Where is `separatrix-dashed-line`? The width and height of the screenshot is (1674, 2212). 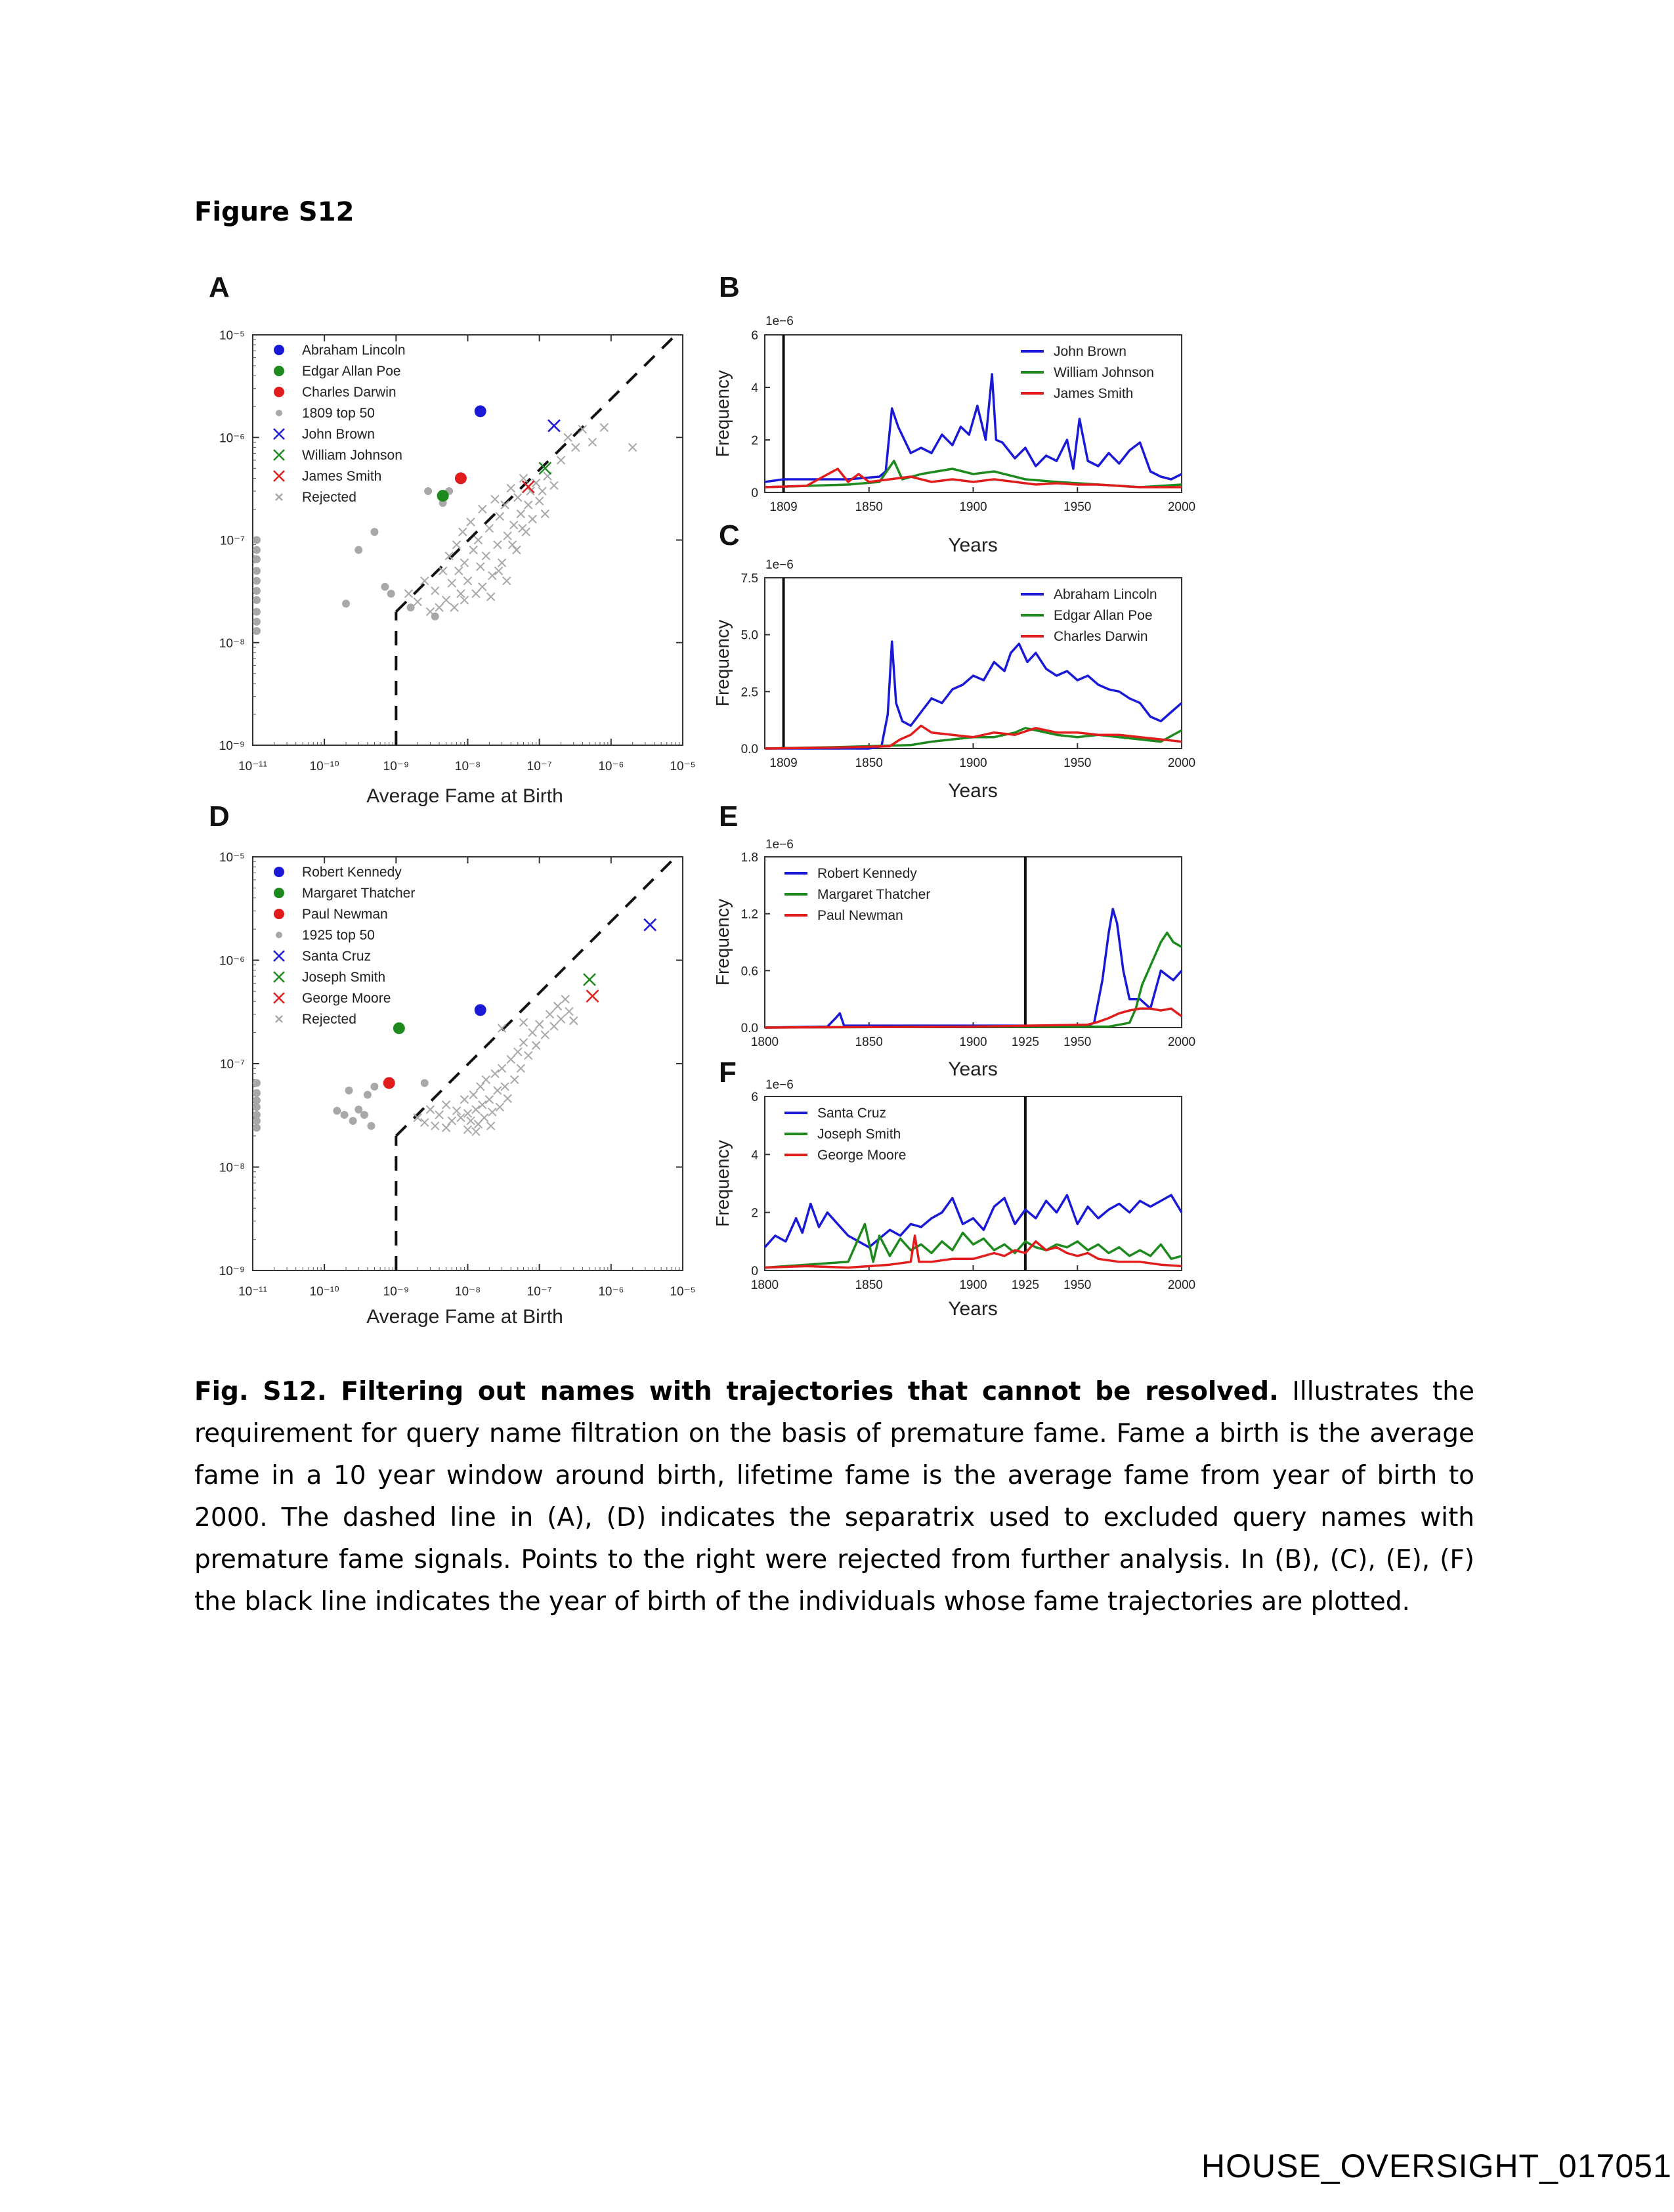
separatrix-dashed-line is located at coordinates (536, 1063).